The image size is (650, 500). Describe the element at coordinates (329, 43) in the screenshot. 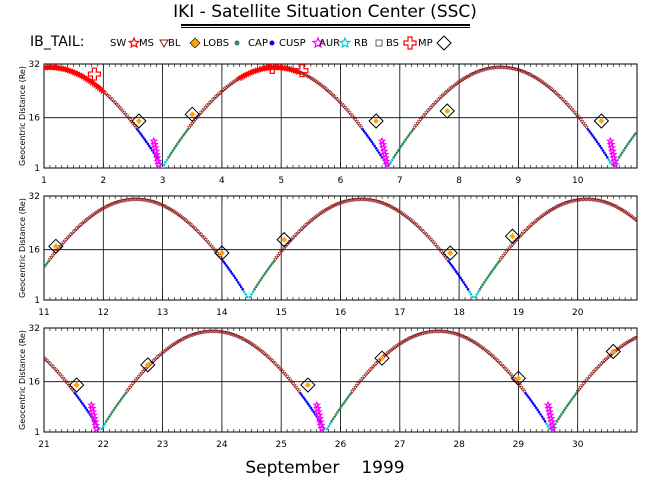

I see `legend-label-aur: AUR` at that location.